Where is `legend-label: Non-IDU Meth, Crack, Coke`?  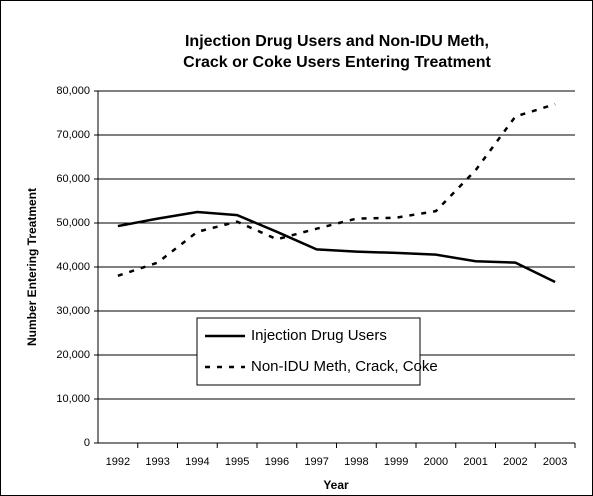 legend-label: Non-IDU Meth, Crack, Coke is located at coordinates (344, 366).